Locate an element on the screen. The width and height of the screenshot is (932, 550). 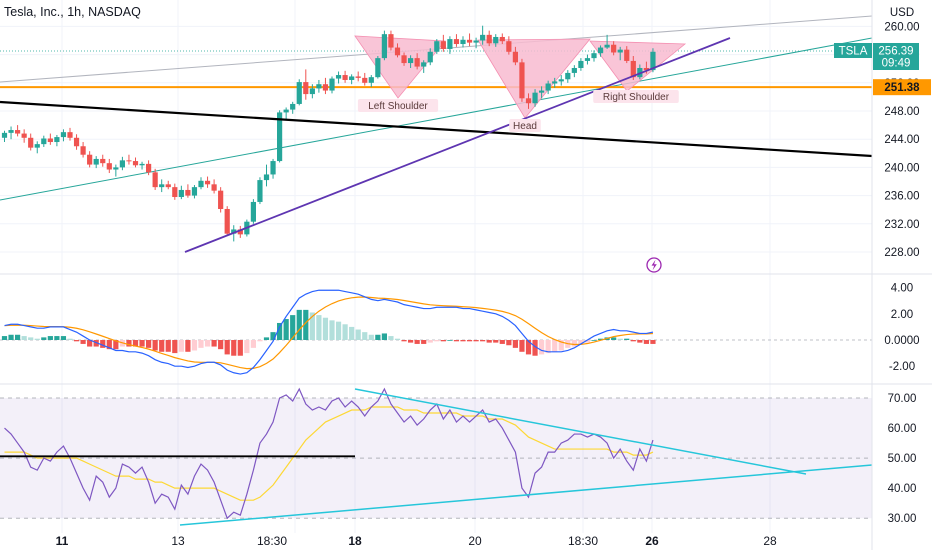
time-tick-label: 11 is located at coordinates (62, 541).